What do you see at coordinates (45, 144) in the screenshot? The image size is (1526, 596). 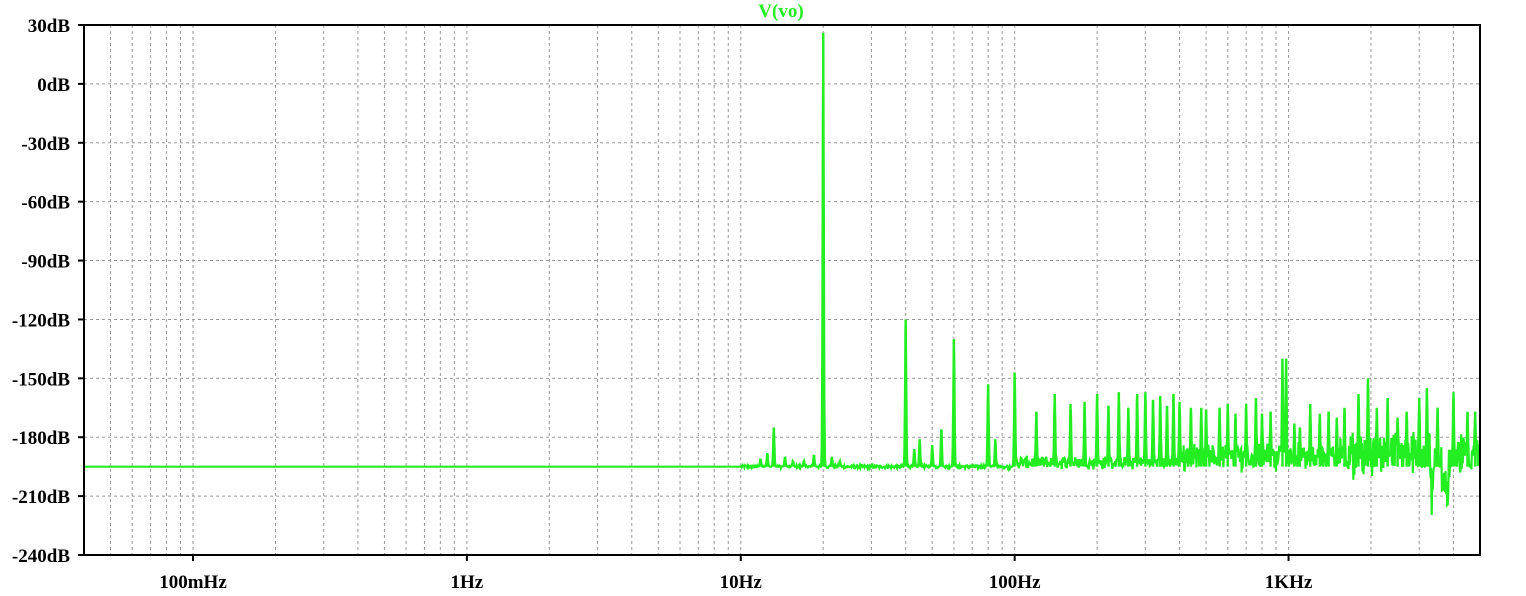 I see `y-tick-label: -30dB` at bounding box center [45, 144].